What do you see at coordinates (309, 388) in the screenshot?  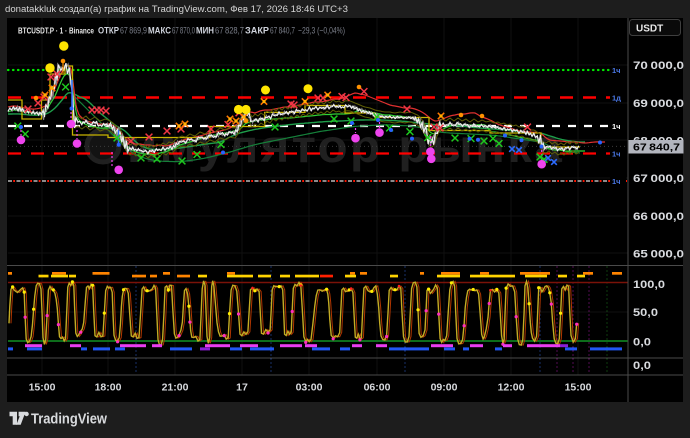 I see `svg-text: 03:00` at bounding box center [309, 388].